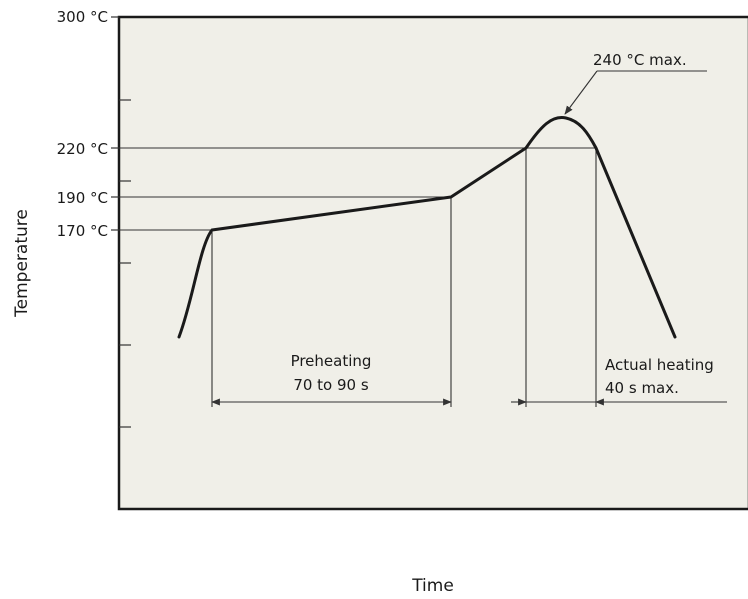 Image resolution: width=748 pixels, height=599 pixels. What do you see at coordinates (640, 60) in the screenshot?
I see `peak-label: 240 °C max.` at bounding box center [640, 60].